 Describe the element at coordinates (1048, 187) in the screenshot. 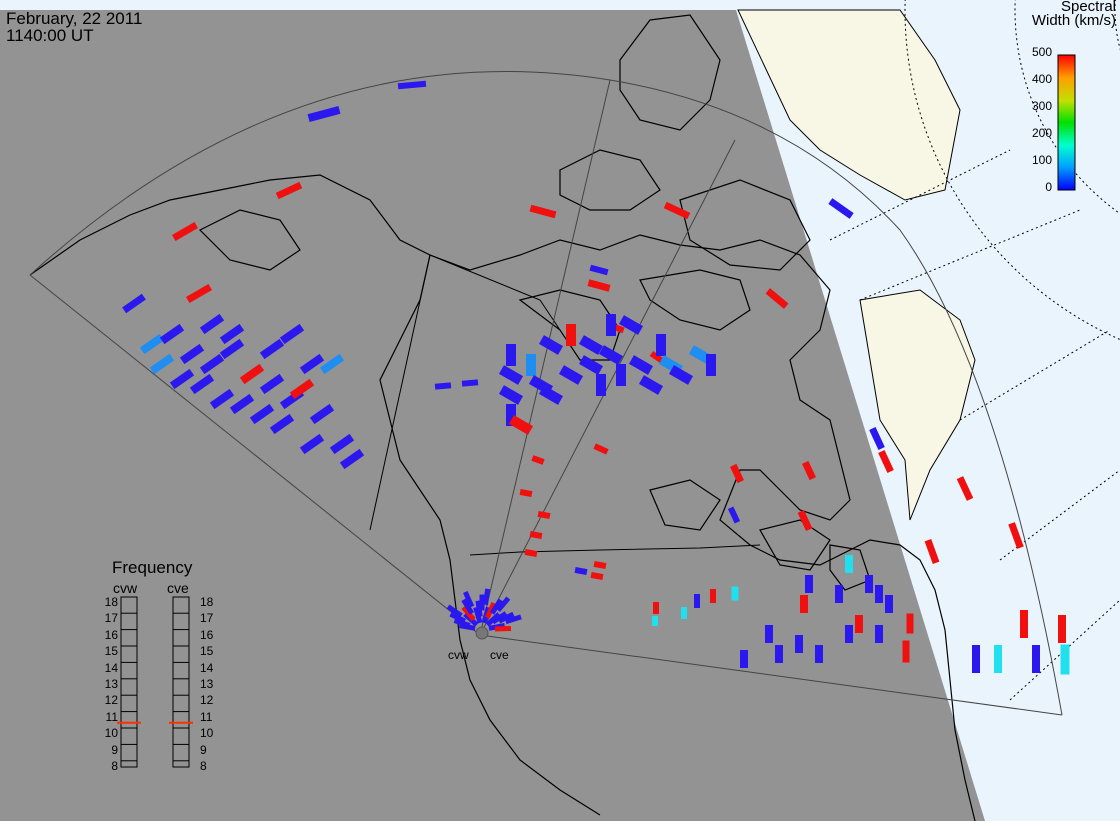

I see `colorbar-tick: 0` at that location.